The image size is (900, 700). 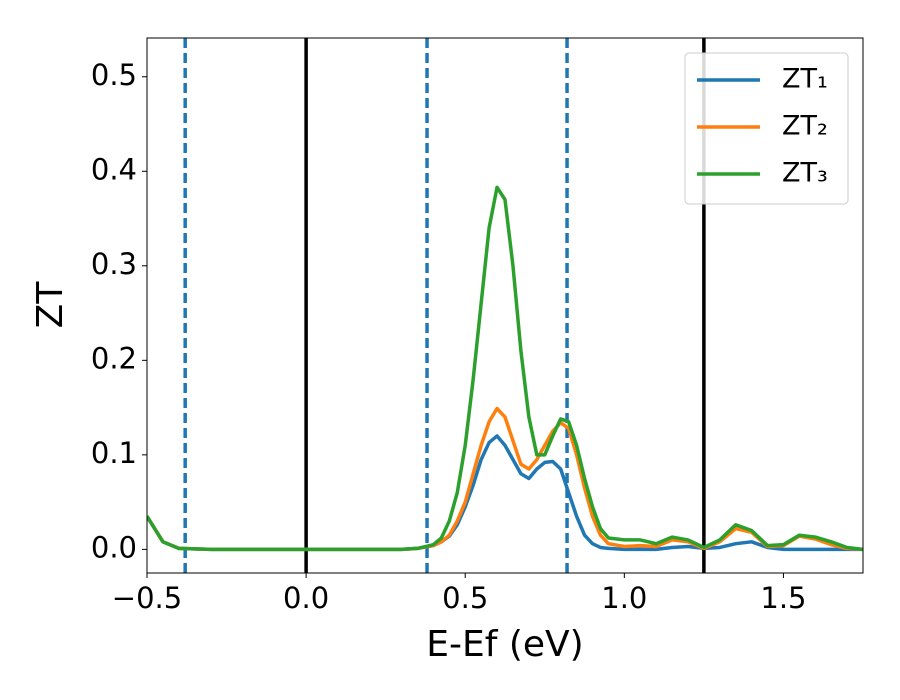 I want to click on x-tick-label: 1.0, so click(x=624, y=598).